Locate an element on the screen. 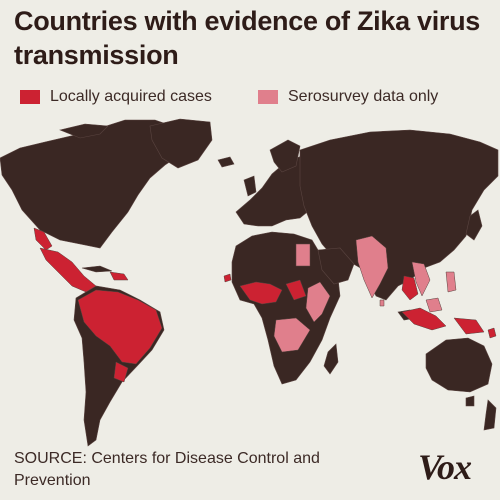  legend-item-local: Locally acquired cases is located at coordinates (116, 97).